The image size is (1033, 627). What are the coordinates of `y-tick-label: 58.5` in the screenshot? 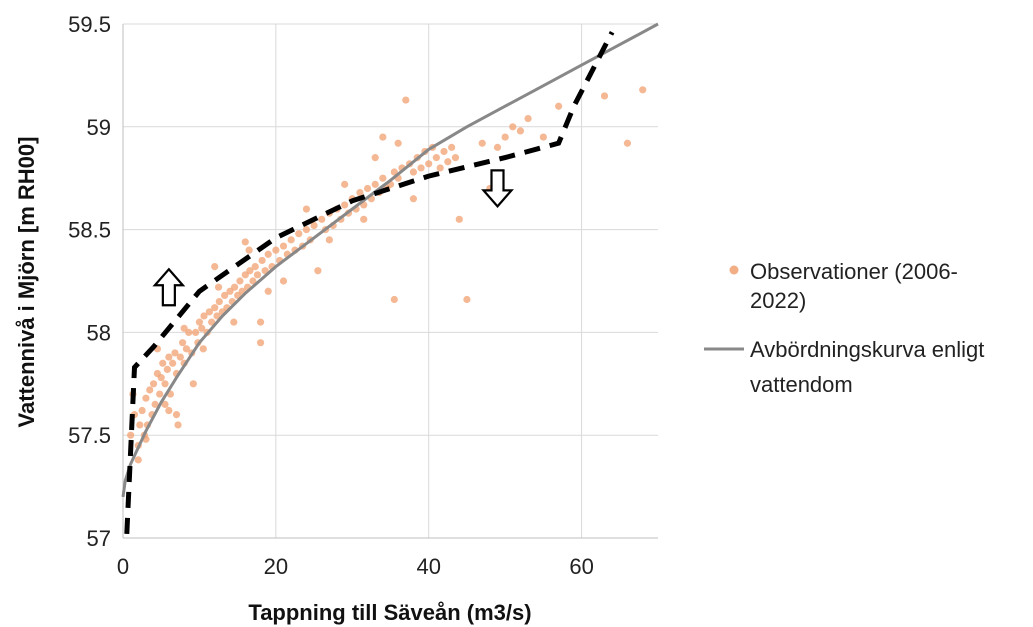 It's located at (89, 230).